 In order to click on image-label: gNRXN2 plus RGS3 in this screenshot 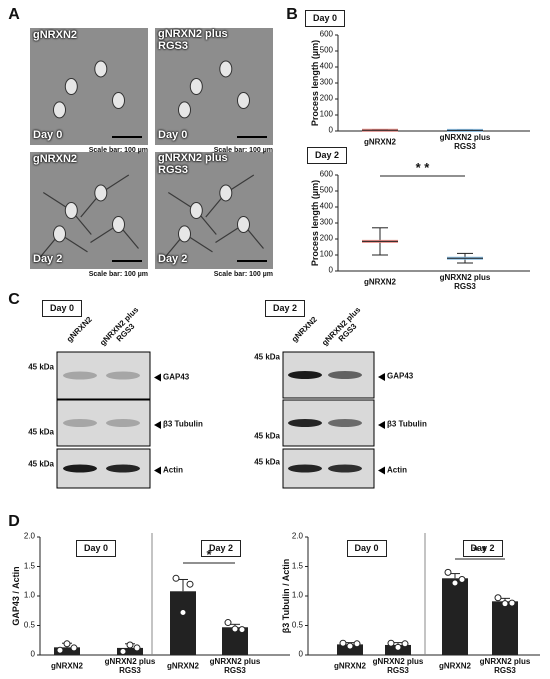, I will do `click(193, 163)`.